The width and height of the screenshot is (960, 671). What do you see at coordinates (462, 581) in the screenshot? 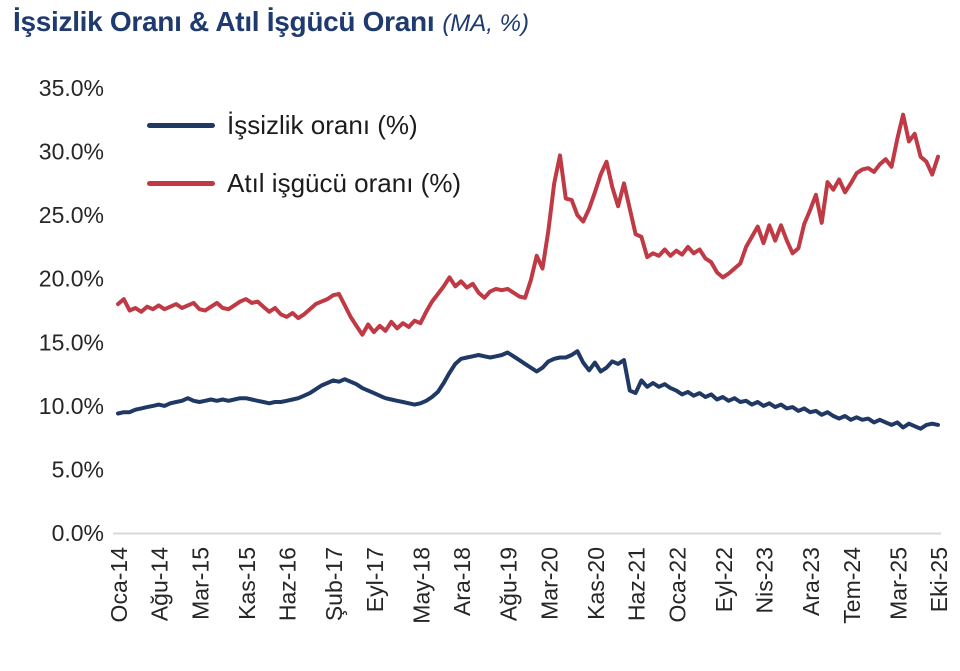
I see `x-tick-label: Ara-18` at bounding box center [462, 581].